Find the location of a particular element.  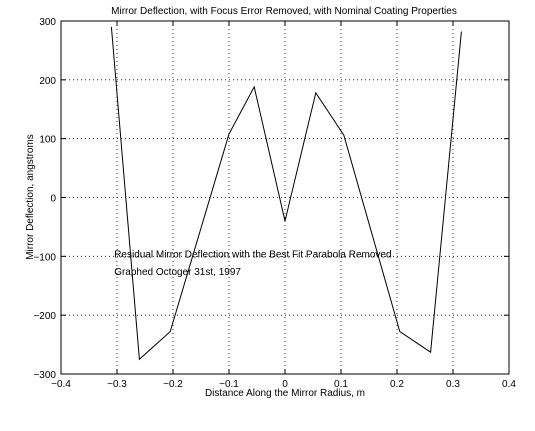

x-tick-label: 0.1 is located at coordinates (341, 384).